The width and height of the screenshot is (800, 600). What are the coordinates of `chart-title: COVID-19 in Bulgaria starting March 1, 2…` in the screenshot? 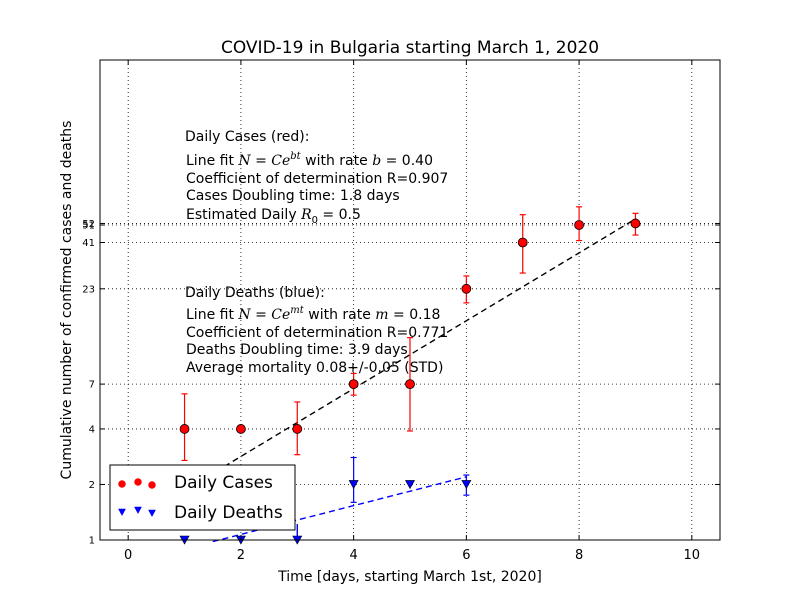 It's located at (410, 48).